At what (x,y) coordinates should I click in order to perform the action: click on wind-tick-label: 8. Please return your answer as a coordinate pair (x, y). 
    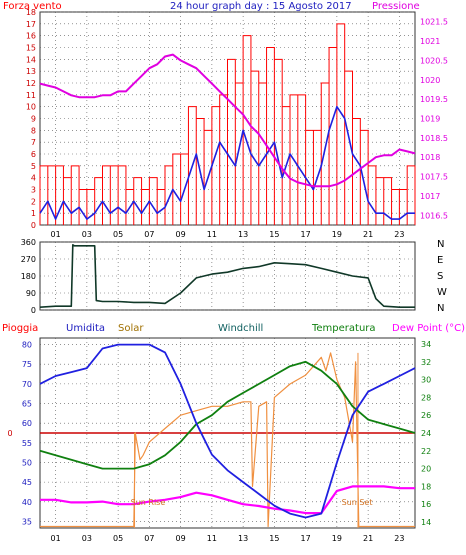
    Looking at the image, I should click on (33, 130).